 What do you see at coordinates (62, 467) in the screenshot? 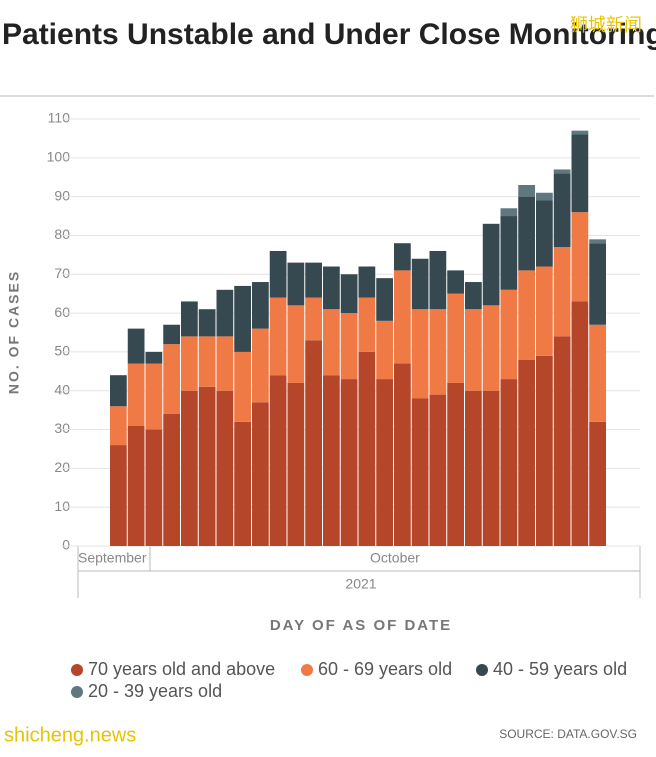
I see `y-tick-label: 20` at bounding box center [62, 467].